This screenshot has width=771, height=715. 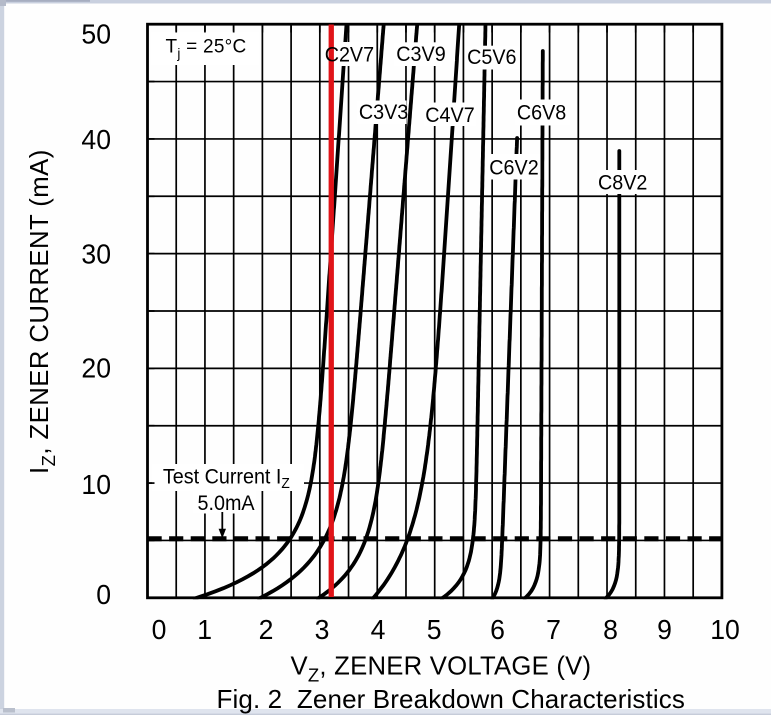 I want to click on svg-text: C4V7, so click(x=449, y=115).